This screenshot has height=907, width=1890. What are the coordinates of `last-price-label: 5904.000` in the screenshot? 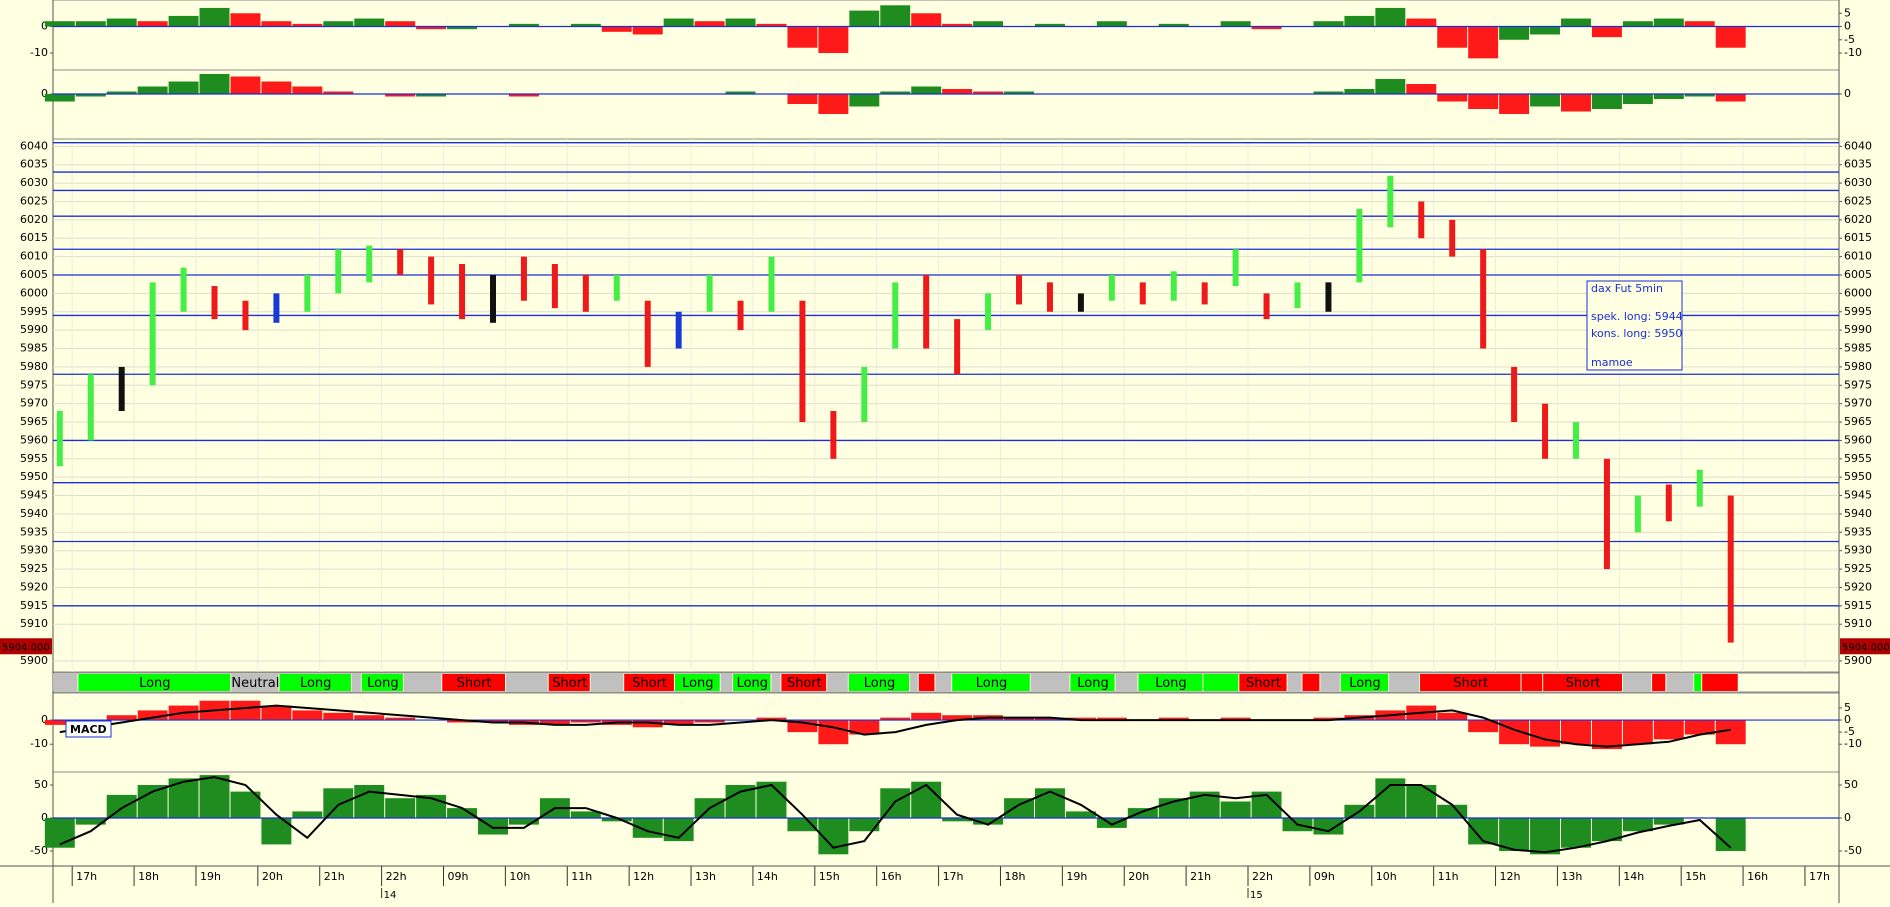 It's located at (1866, 647).